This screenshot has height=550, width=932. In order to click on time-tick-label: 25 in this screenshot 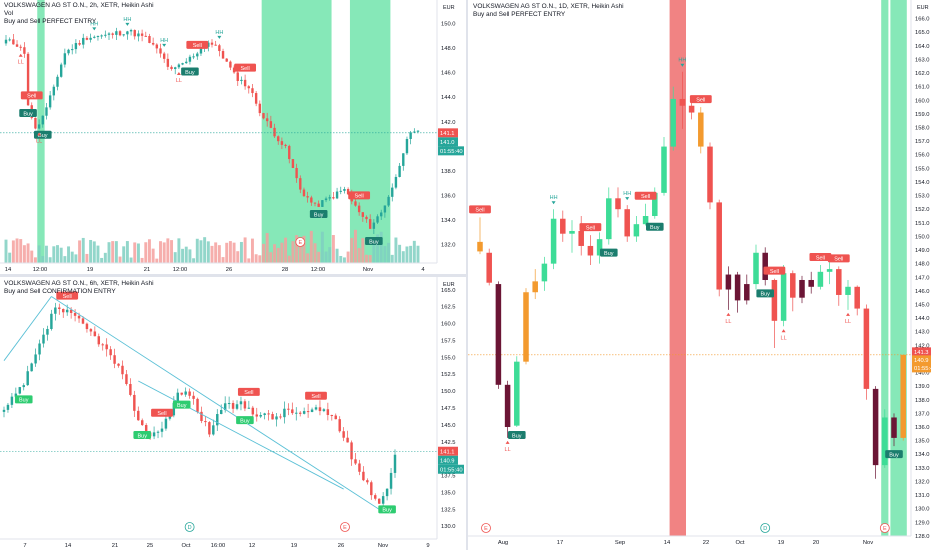, I will do `click(150, 546)`.